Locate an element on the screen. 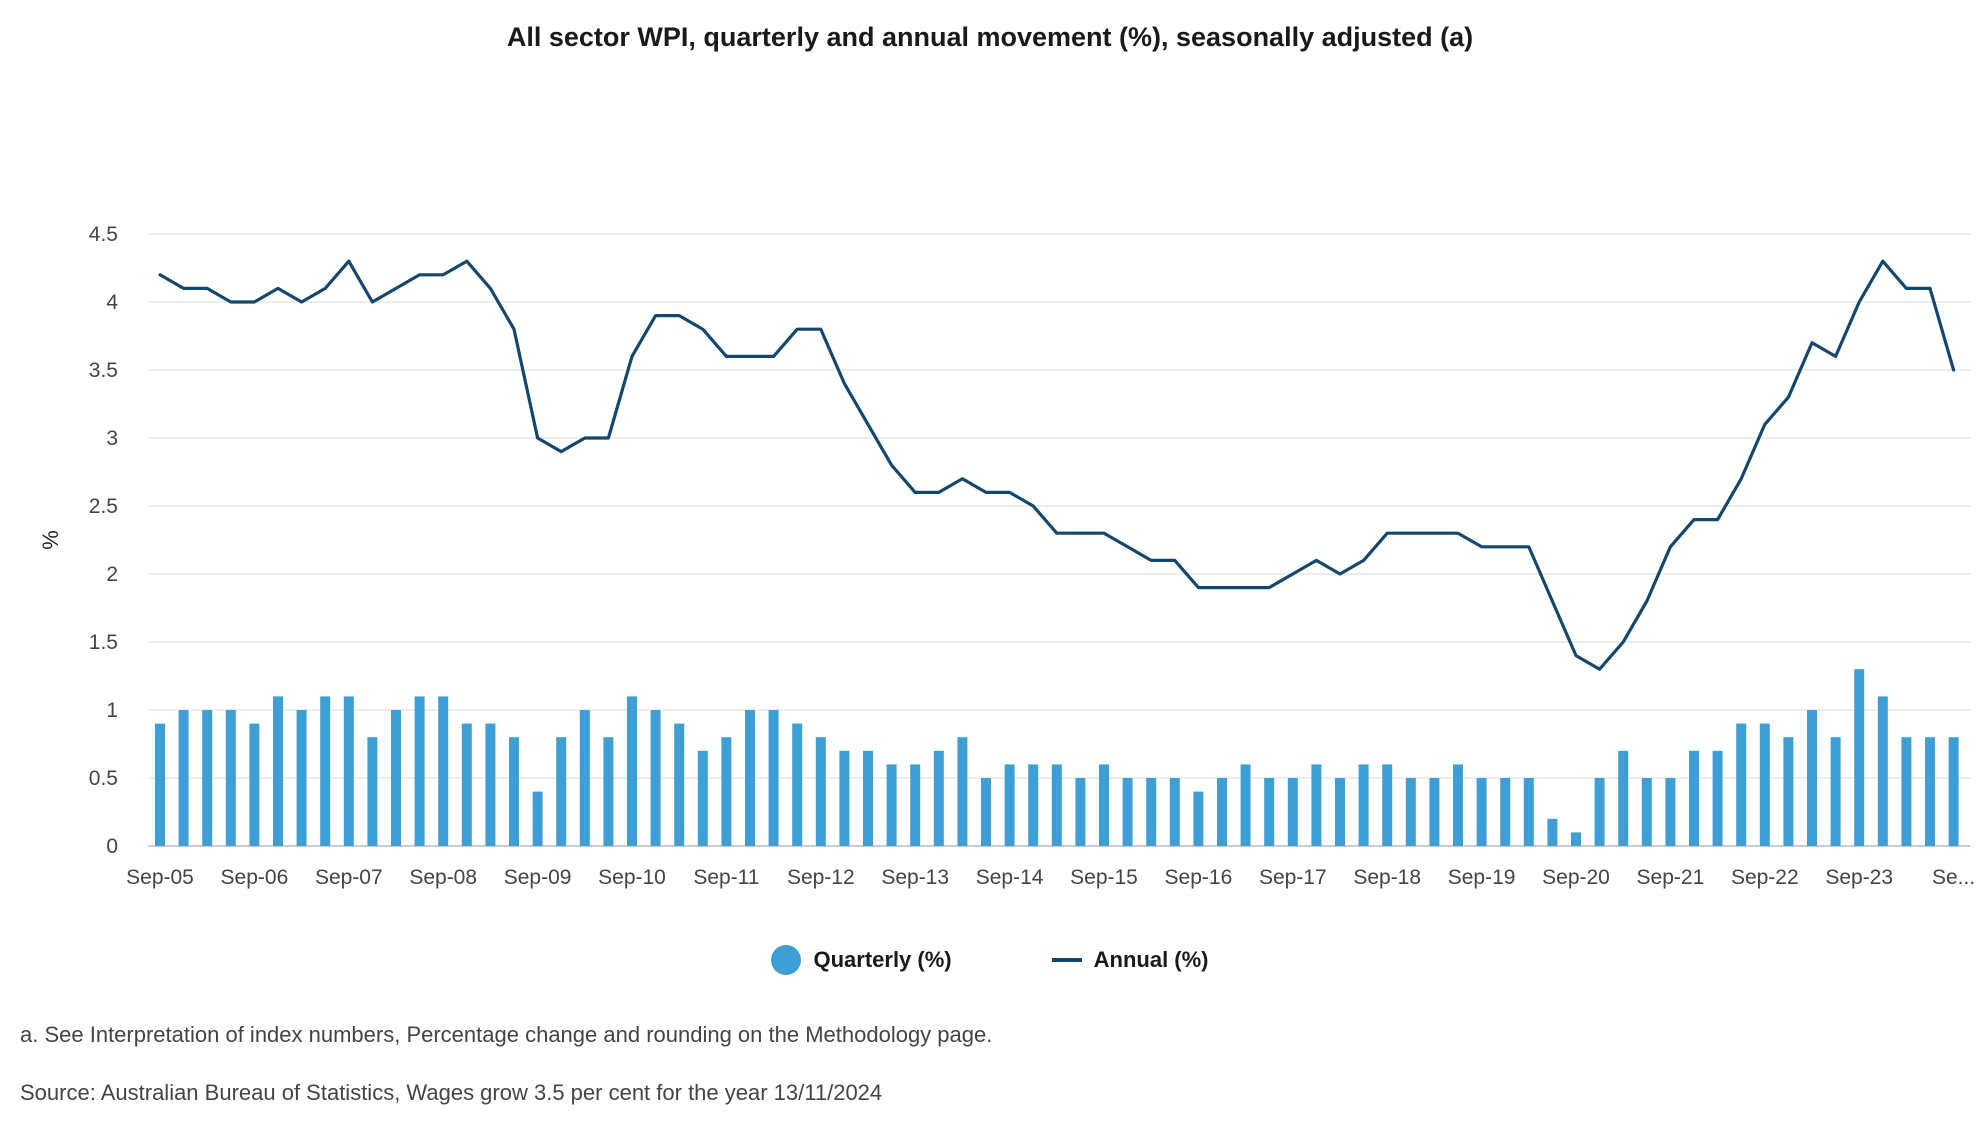  x-tick-label: Sep-20 is located at coordinates (1576, 877).